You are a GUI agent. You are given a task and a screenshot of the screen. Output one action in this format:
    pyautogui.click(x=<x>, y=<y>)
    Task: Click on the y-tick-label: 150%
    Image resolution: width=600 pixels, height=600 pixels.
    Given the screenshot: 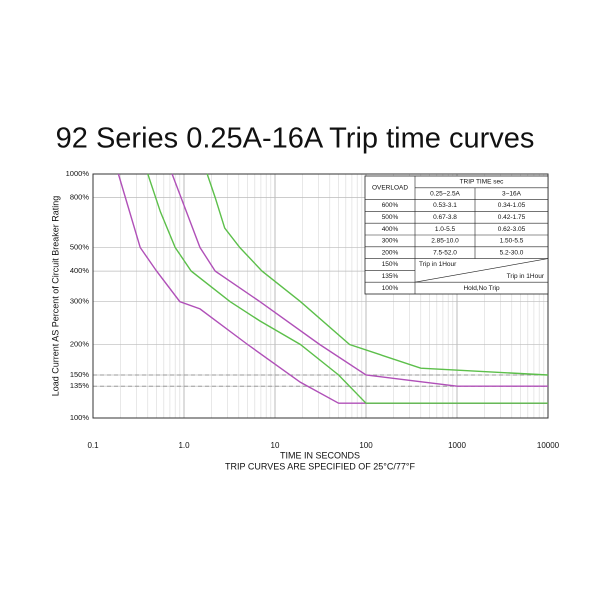 What is the action you would take?
    pyautogui.click(x=80, y=374)
    